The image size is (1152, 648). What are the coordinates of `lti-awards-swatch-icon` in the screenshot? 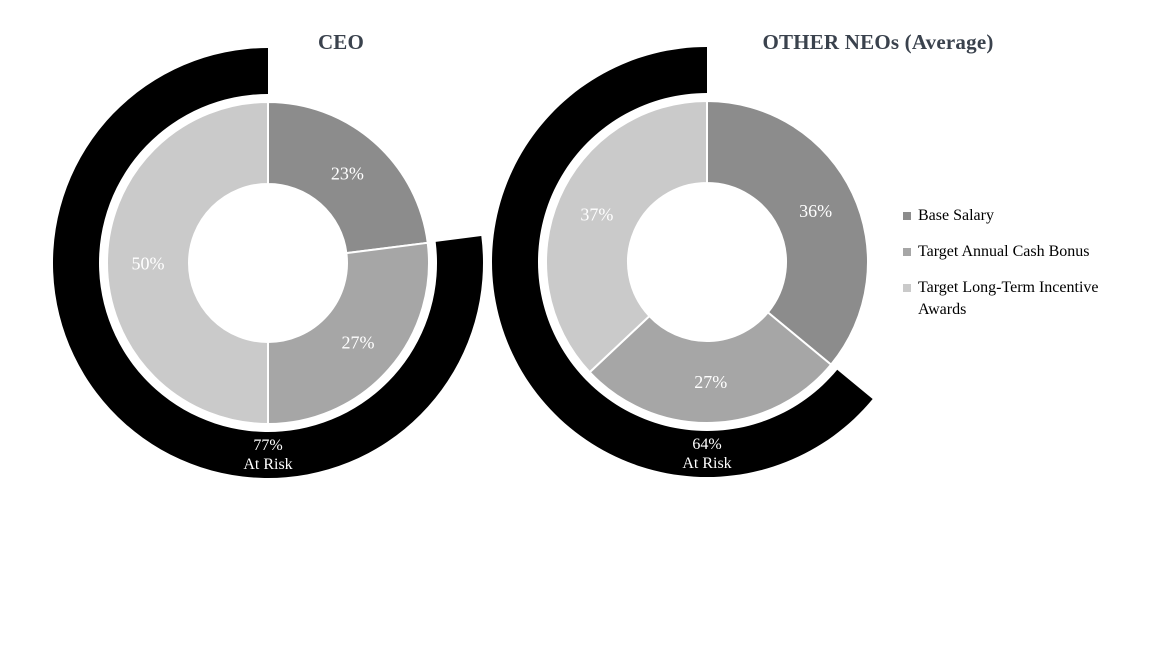 It's located at (907, 288).